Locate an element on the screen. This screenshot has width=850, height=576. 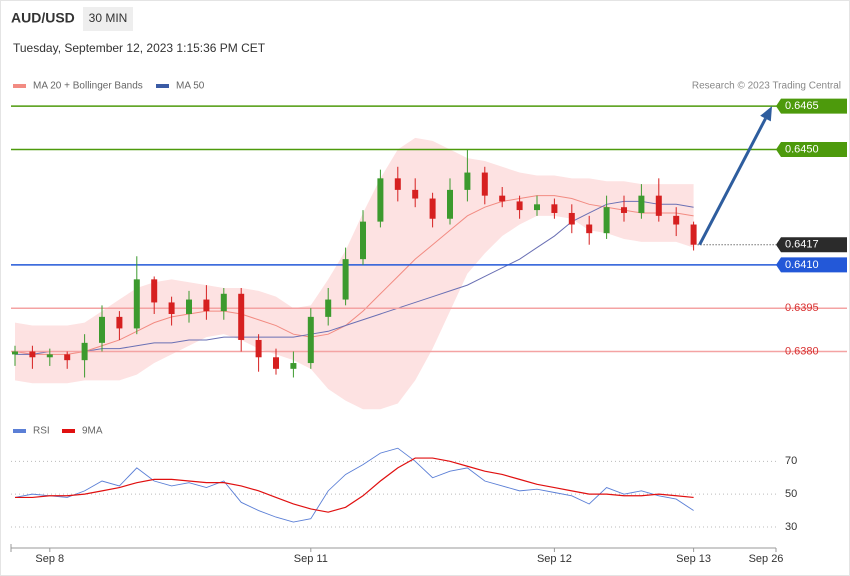
x-tick-label: Sep 12 is located at coordinates (554, 559).